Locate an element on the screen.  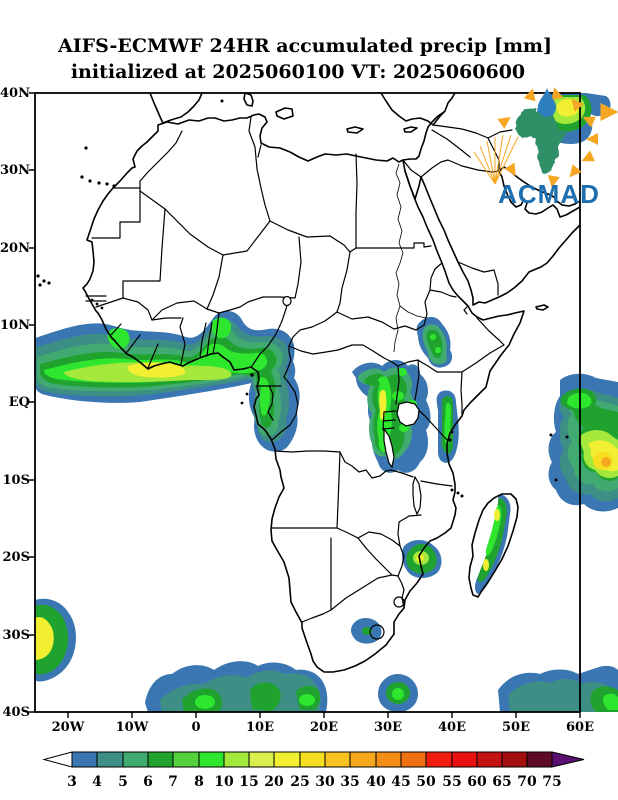
lon-label: 50E is located at coordinates (516, 727).